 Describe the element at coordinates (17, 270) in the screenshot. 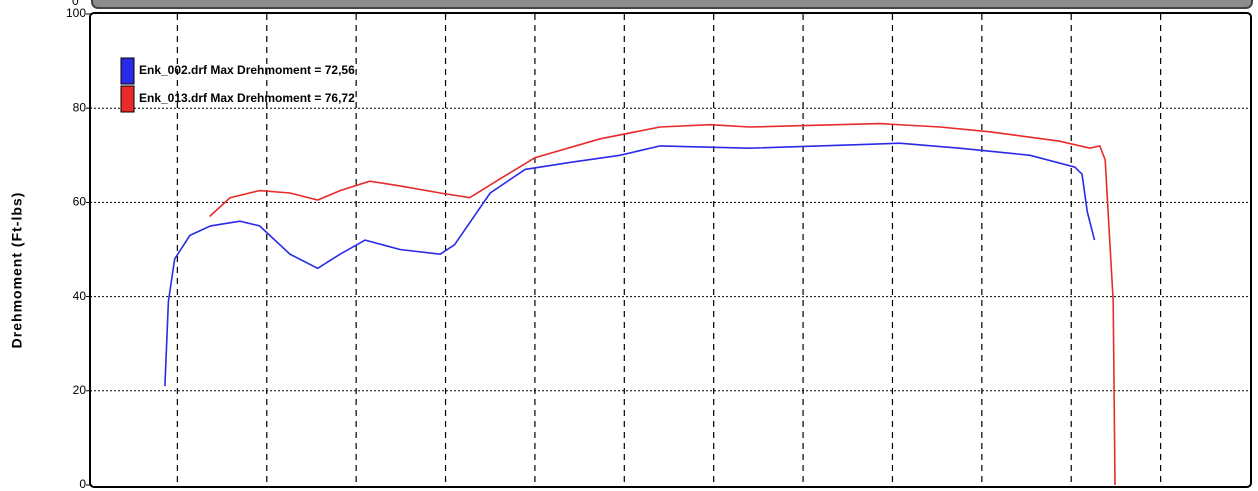

I see `y-axis-label: Drehmoment (Ft-lbs)` at that location.